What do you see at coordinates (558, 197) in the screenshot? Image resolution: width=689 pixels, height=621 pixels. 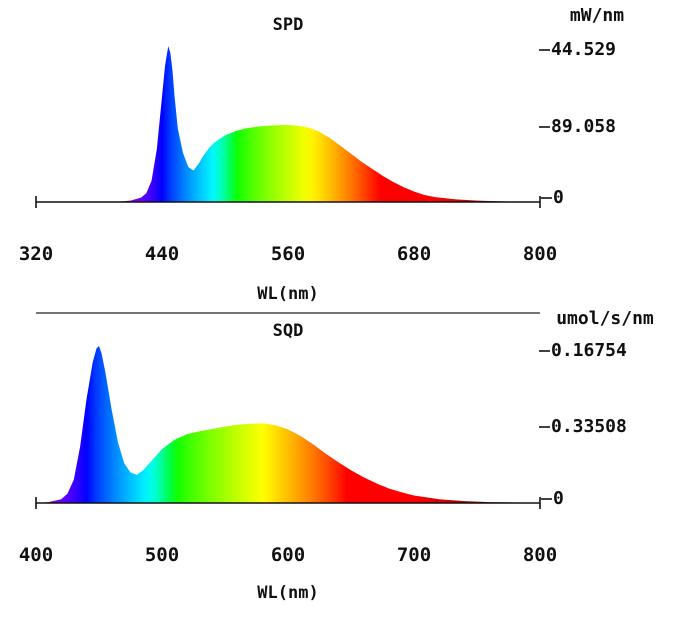 I see `spd-y-tick-label: 0` at bounding box center [558, 197].